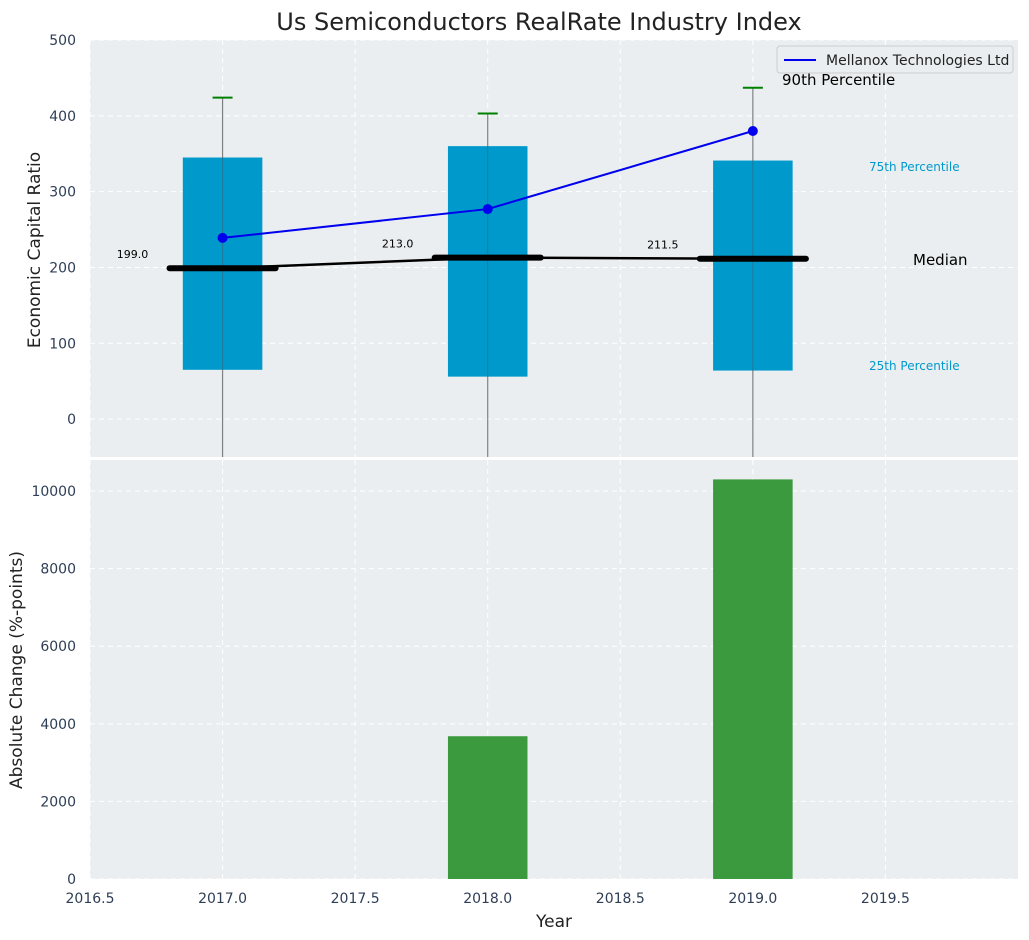 The width and height of the screenshot is (1029, 940). Describe the element at coordinates (71, 420) in the screenshot. I see `top-y-tick-label: 0` at that location.